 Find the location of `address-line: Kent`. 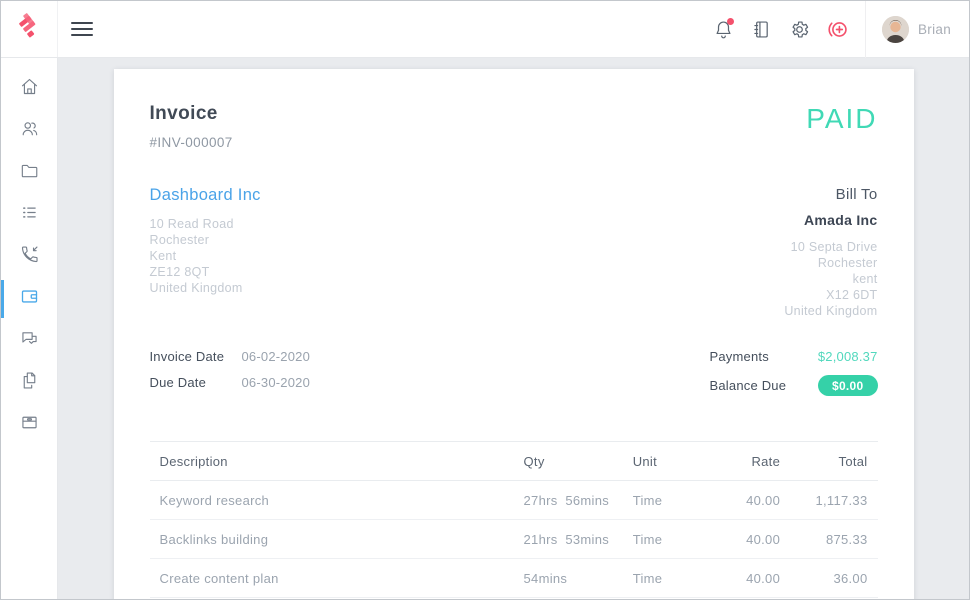

address-line: Kent is located at coordinates (163, 256).